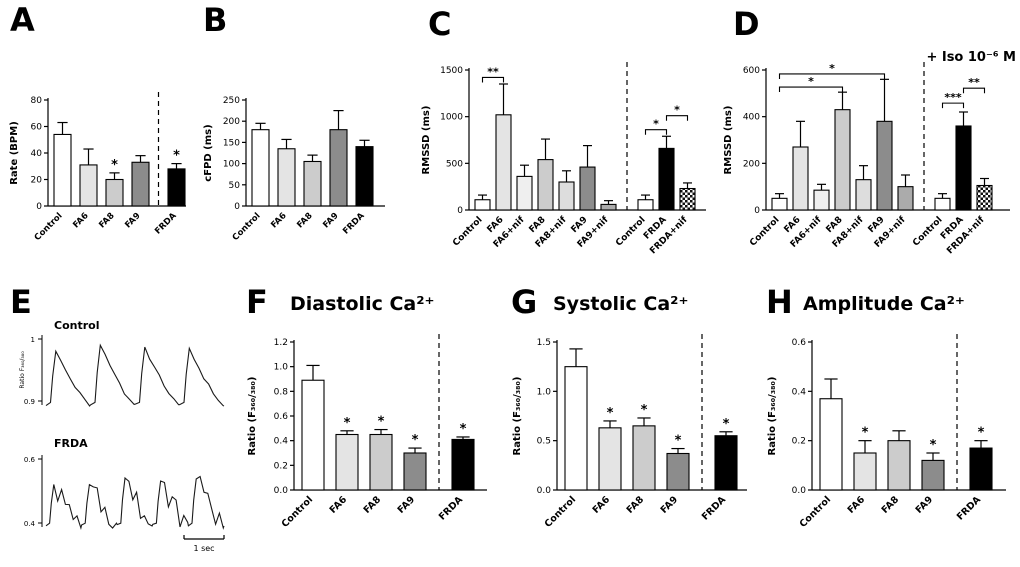 This screenshot has height=567, width=1020. What do you see at coordinates (751, 71) in the screenshot?
I see `svg-text: 600` at bounding box center [751, 71].